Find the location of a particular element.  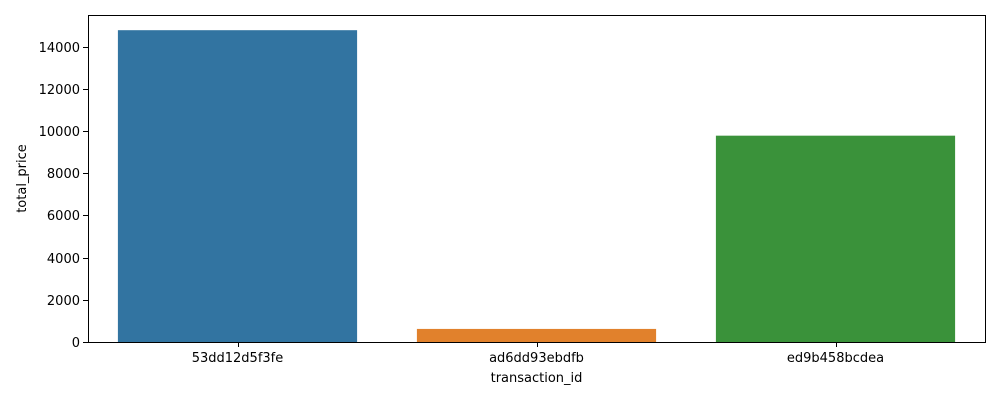

x-axis-ticks: 53dd12d5f3fe ad6dd93ebdfb ed9b458bcdea is located at coordinates (538, 354).